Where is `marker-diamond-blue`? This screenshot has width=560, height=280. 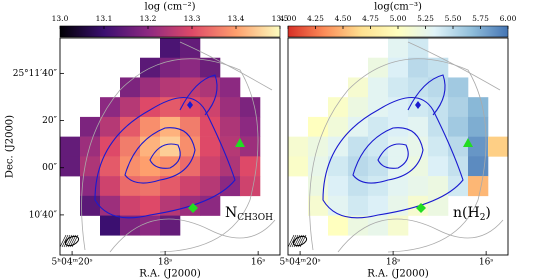 marker-diamond-blue is located at coordinates (418, 105).